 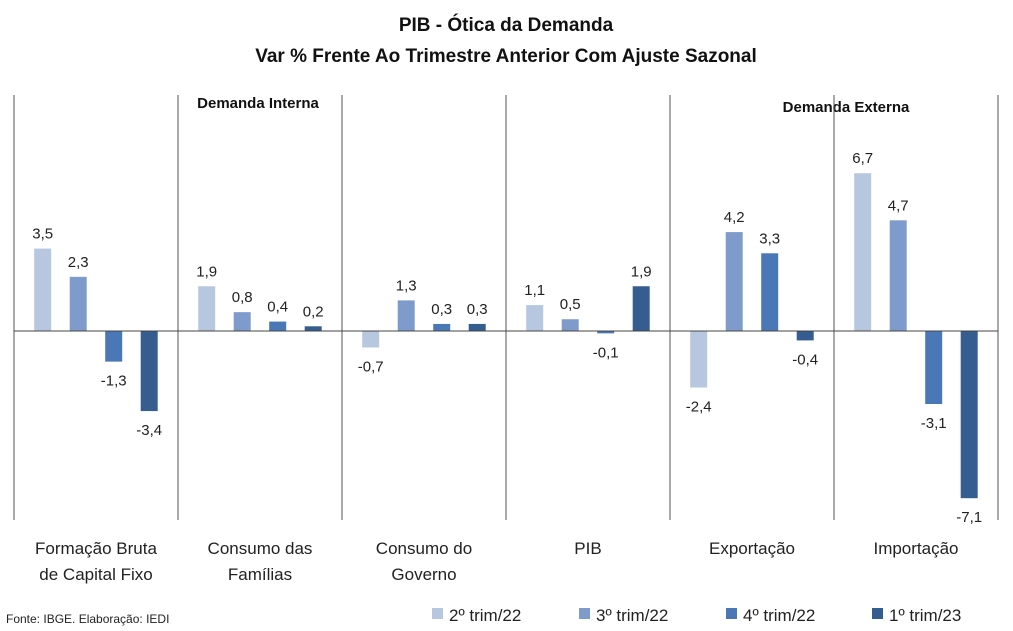 I want to click on category-label: Exportação, so click(x=752, y=548).